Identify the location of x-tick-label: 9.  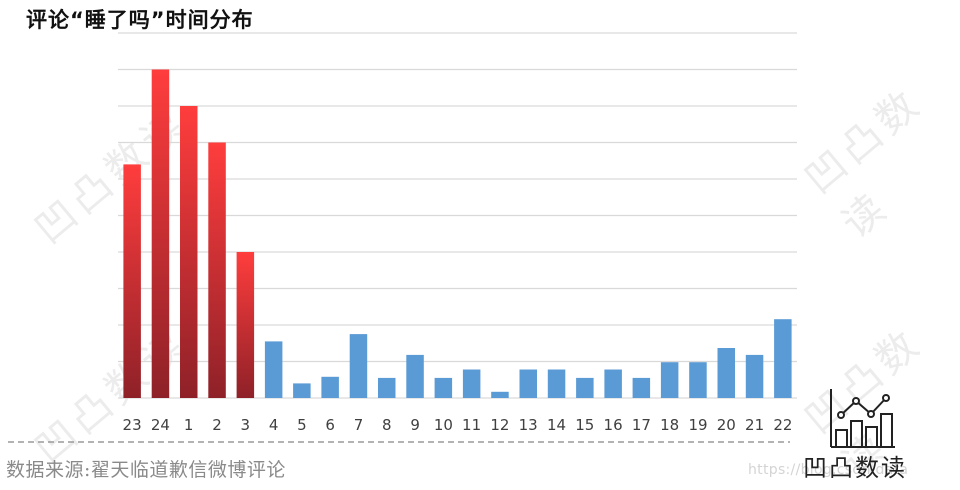
(415, 425).